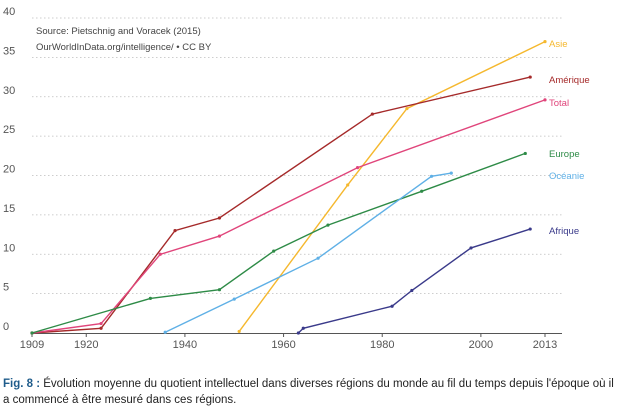  I want to click on figure-label: Fig. 8 :, so click(22, 384).